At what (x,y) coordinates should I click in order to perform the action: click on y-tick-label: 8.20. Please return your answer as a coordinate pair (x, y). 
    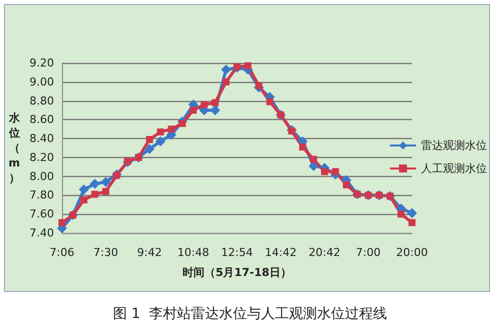
    Looking at the image, I should click on (42, 157).